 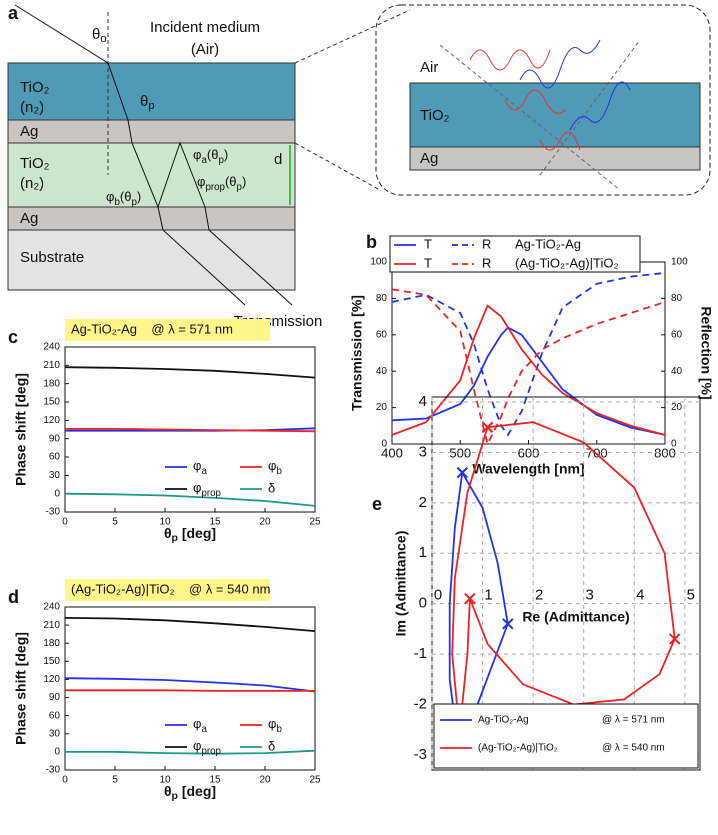 I want to click on y-axis-label: Im (Admittance), so click(x=401, y=584).